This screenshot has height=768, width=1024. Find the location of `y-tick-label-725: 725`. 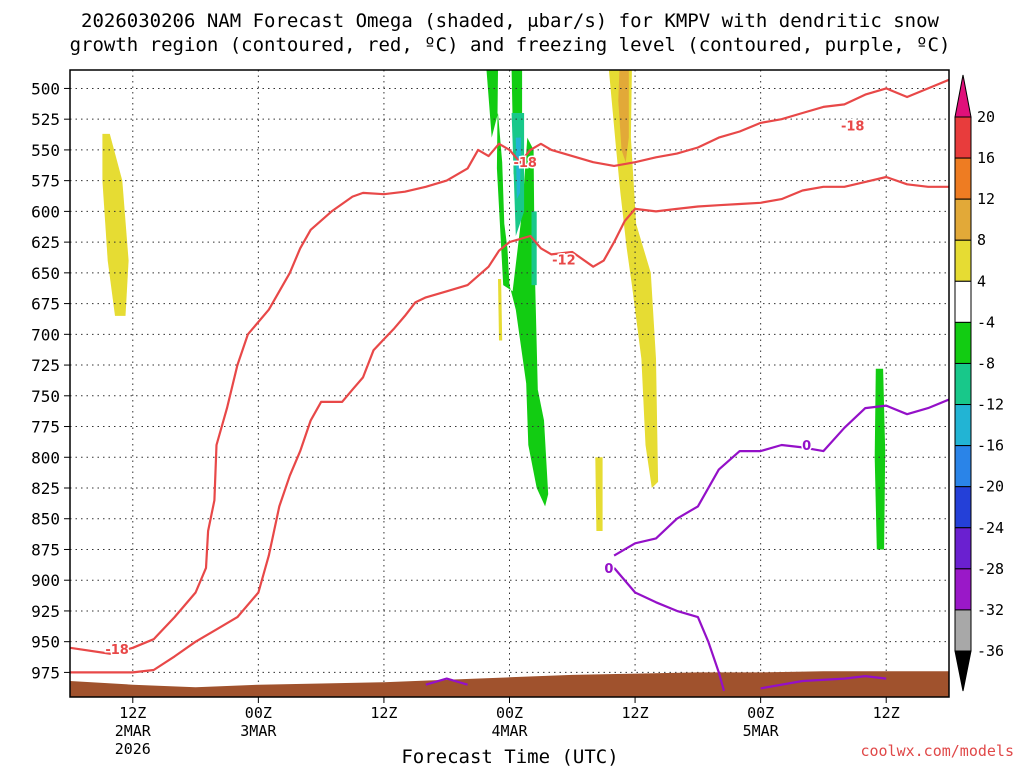

y-tick-label-725: 725 is located at coordinates (45, 365).